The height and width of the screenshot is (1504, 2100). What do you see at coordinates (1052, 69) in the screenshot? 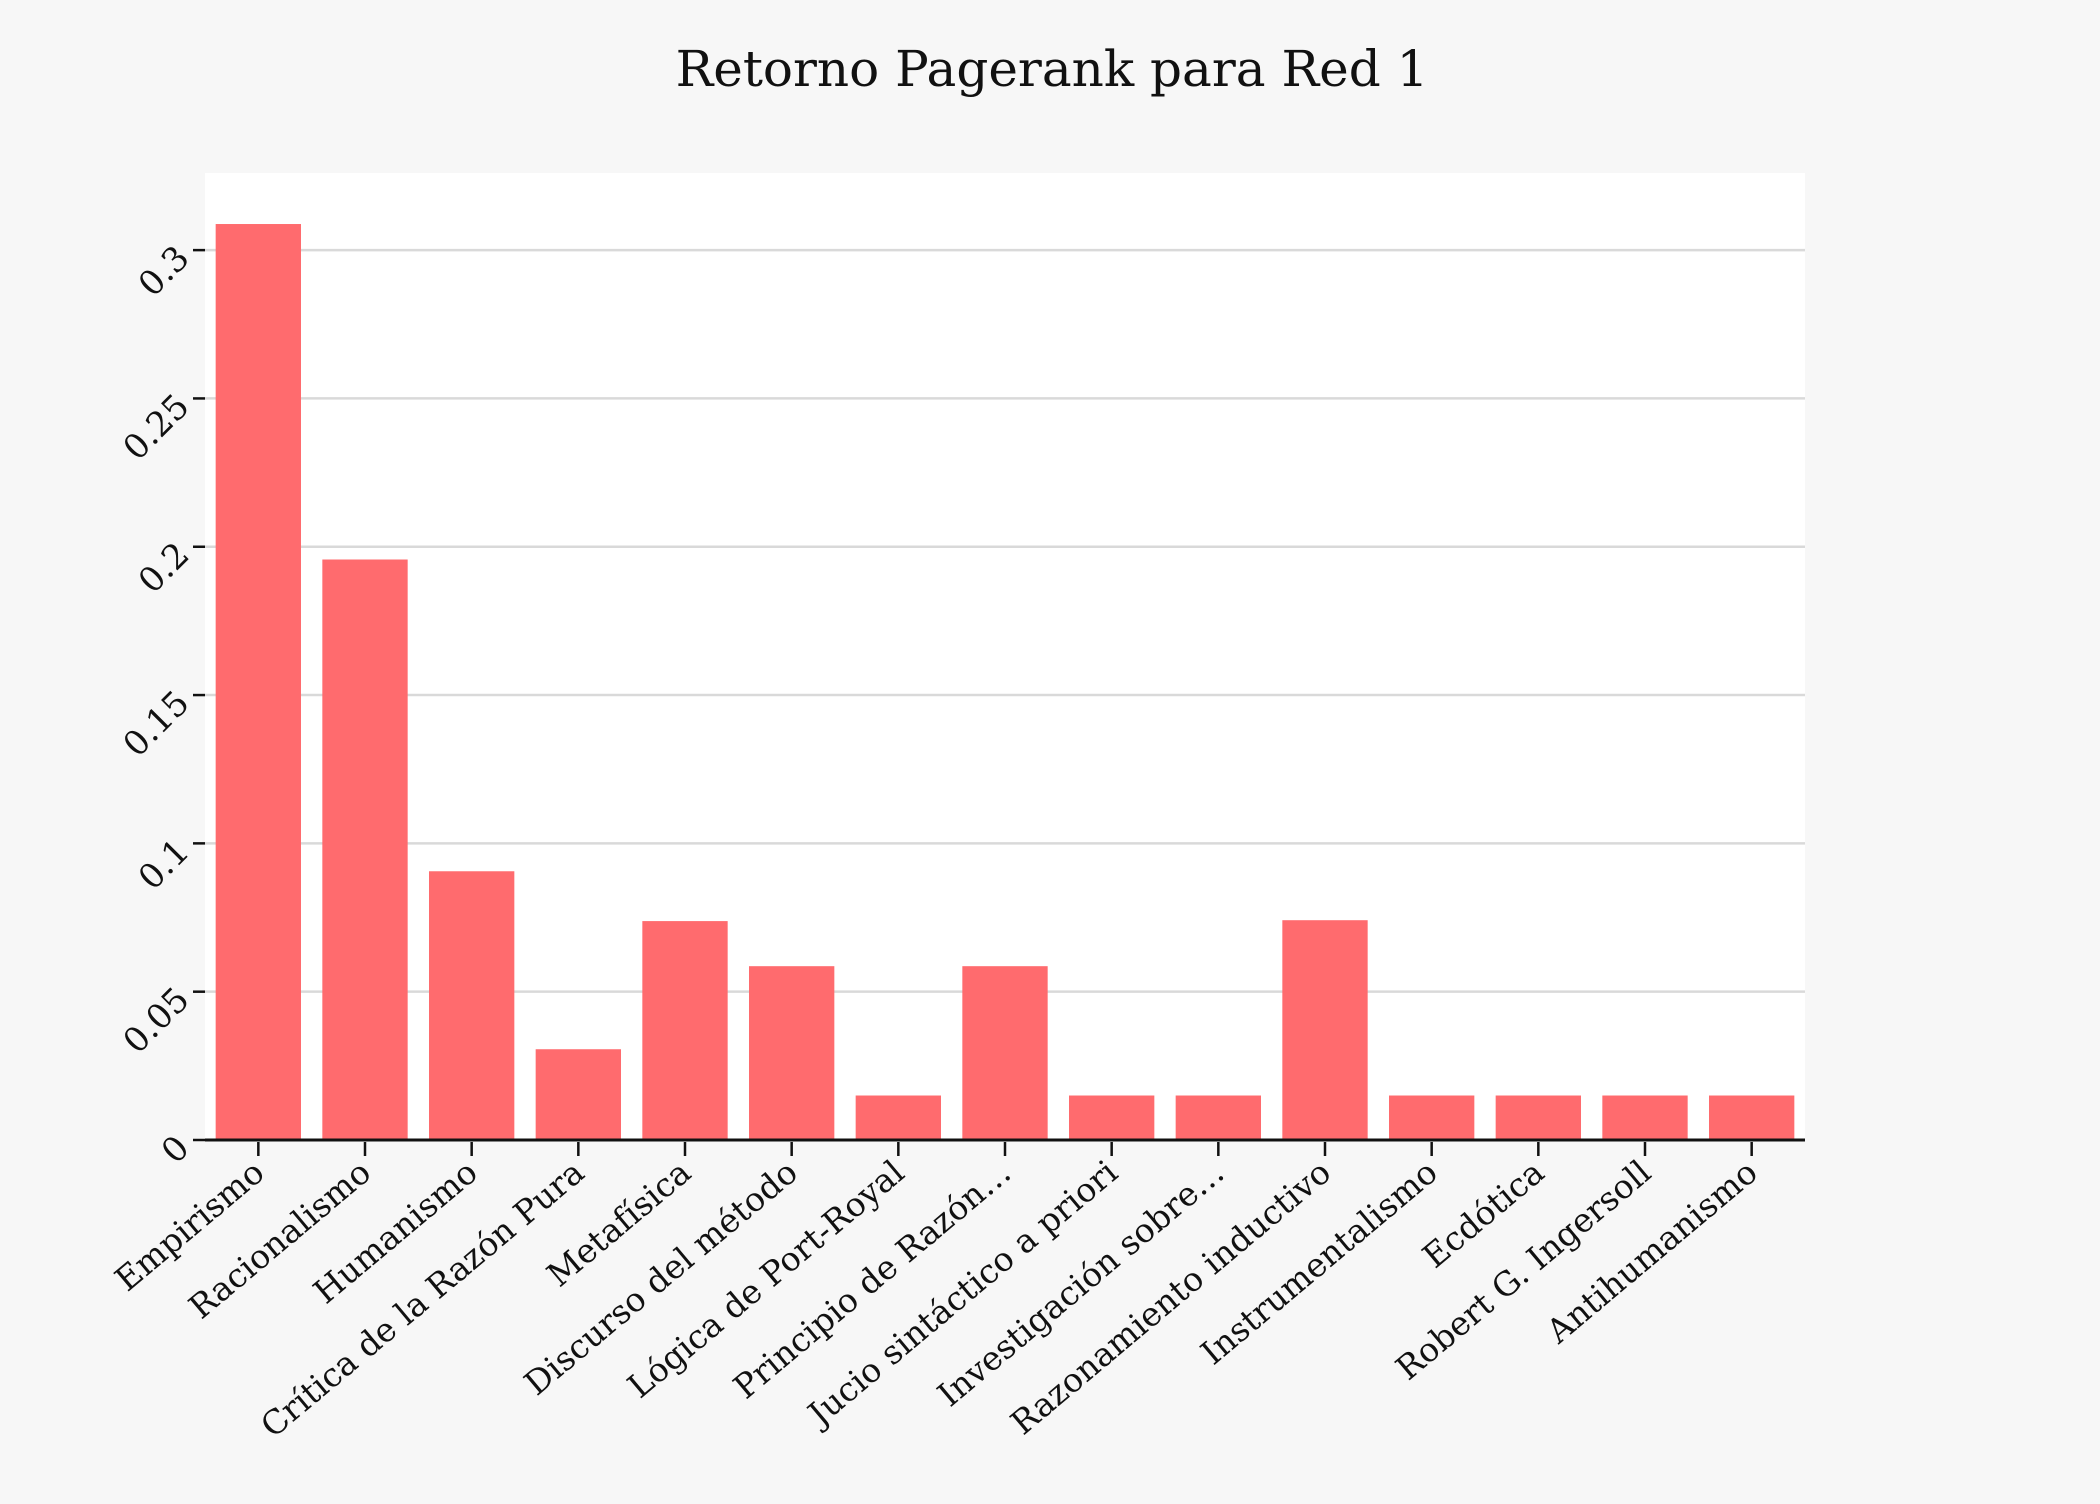
I see `chart-title: Retorno Pagerank para Red 1` at bounding box center [1052, 69].